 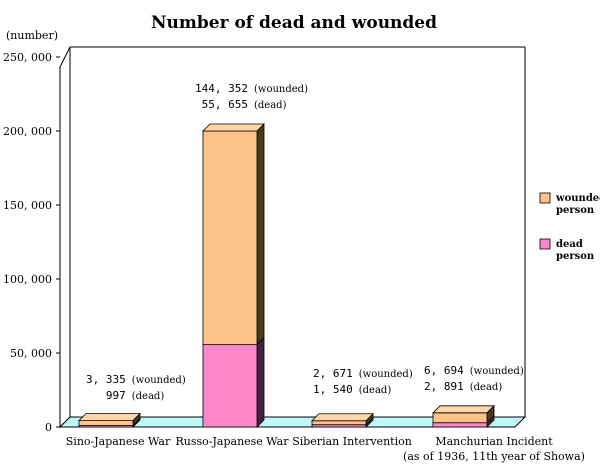 What do you see at coordinates (569, 244) in the screenshot?
I see `legend-label: dead` at bounding box center [569, 244].